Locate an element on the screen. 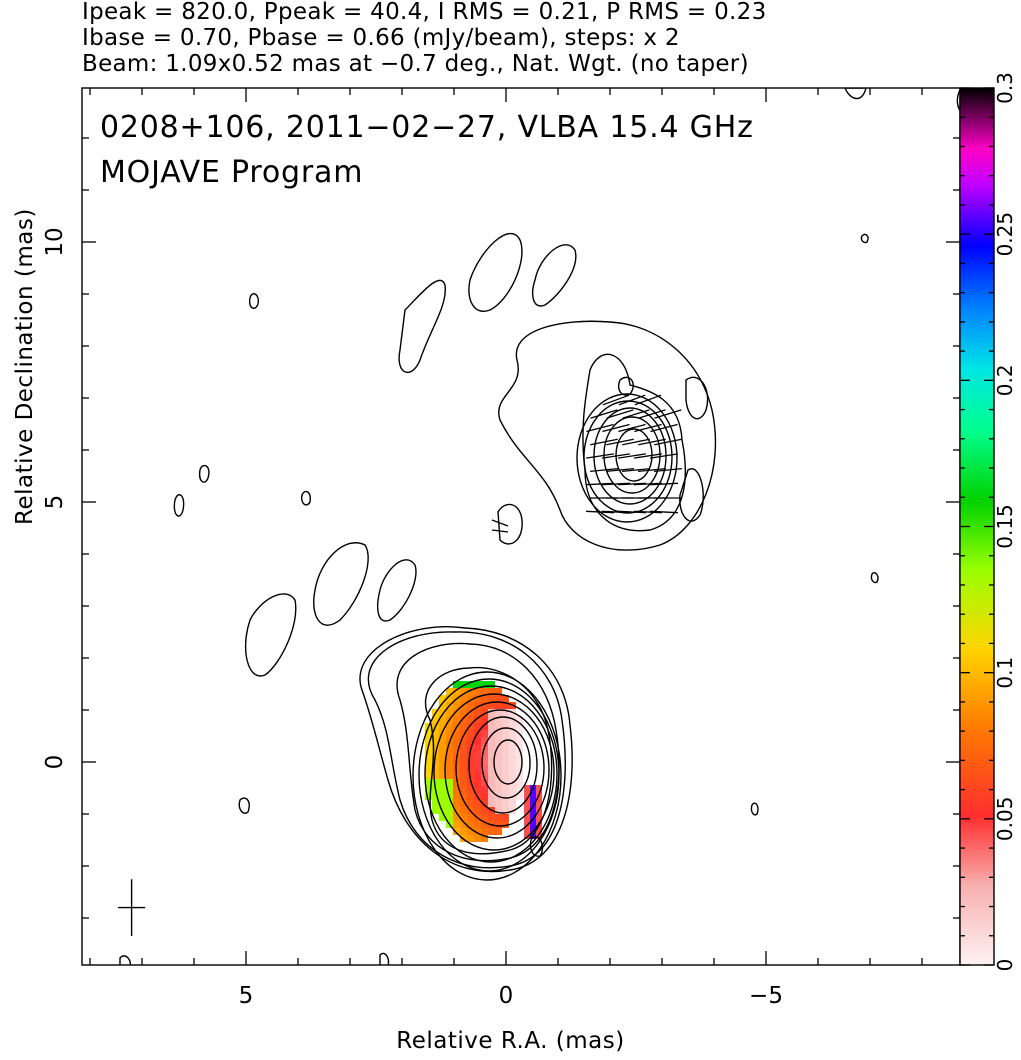 The width and height of the screenshot is (1021, 1060). colorbar-tick-label: 0.25 is located at coordinates (1005, 234).